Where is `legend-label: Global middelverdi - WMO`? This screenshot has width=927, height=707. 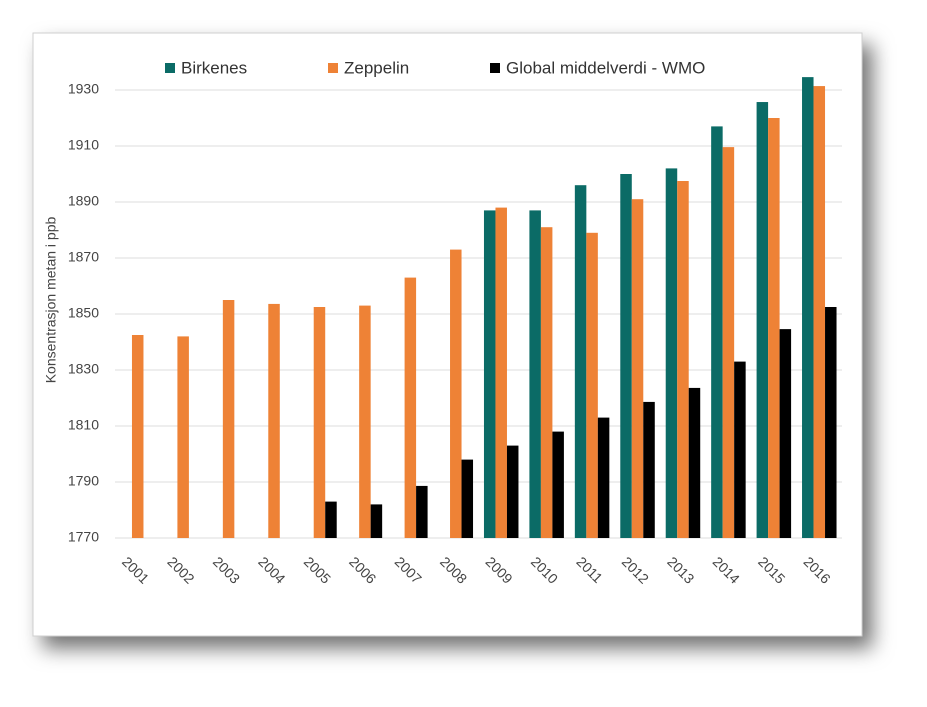
legend-label: Global middelverdi - WMO is located at coordinates (605, 67).